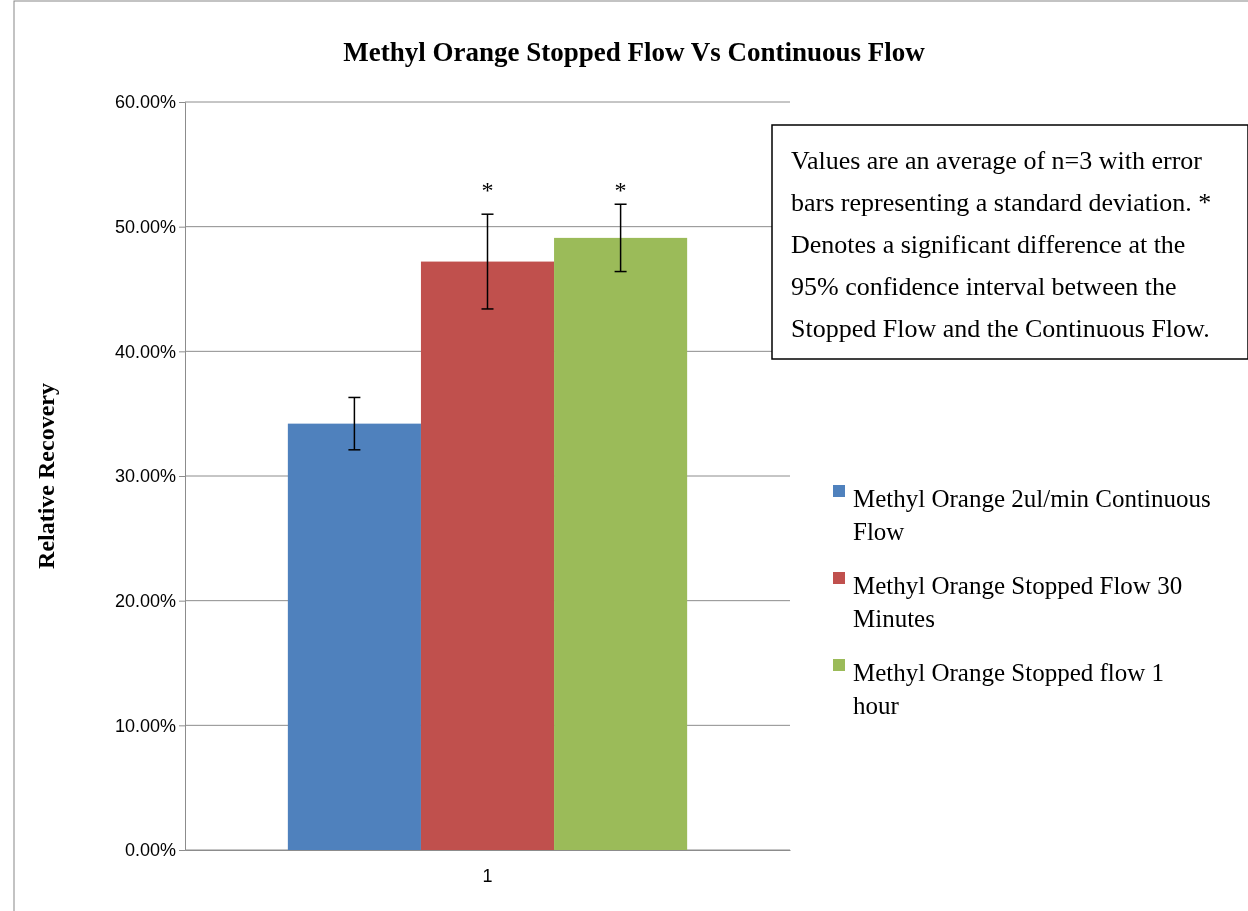  I want to click on x-tick-label: 1, so click(487, 875).